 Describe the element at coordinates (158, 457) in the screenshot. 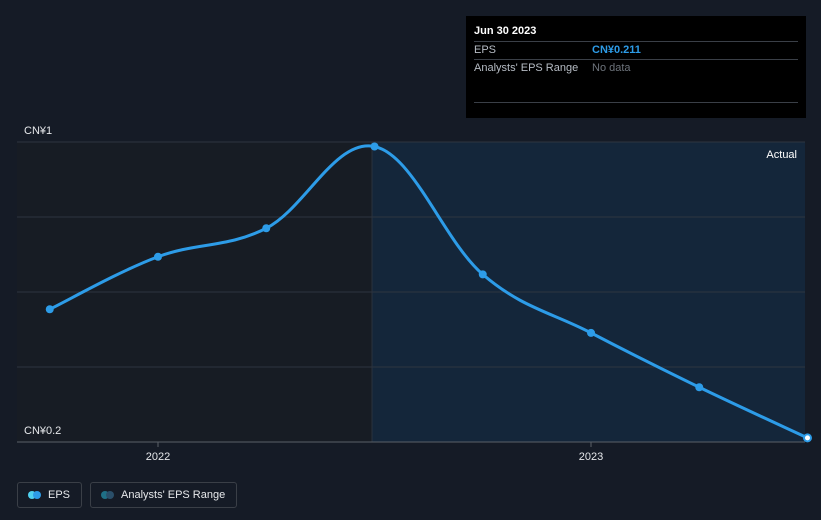

I see `x-tick-label: 2022` at that location.